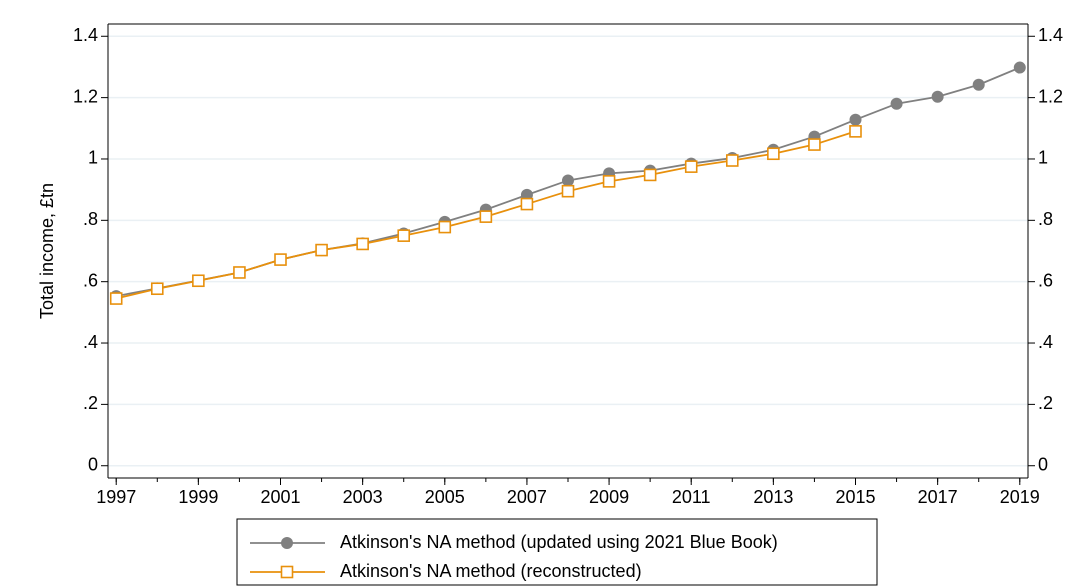  I want to click on x-tick-label: 2005, so click(445, 497).